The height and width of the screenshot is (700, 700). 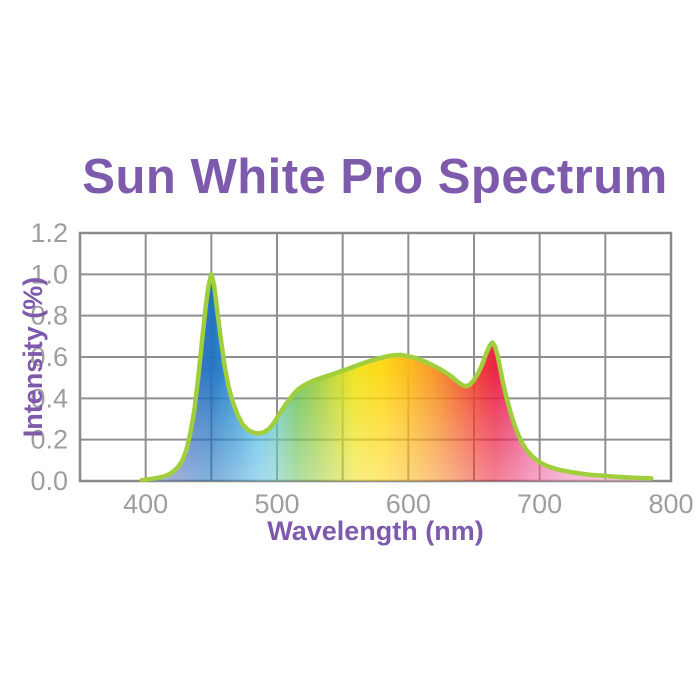 I want to click on y-tick-label: 0.4, so click(x=49, y=398).